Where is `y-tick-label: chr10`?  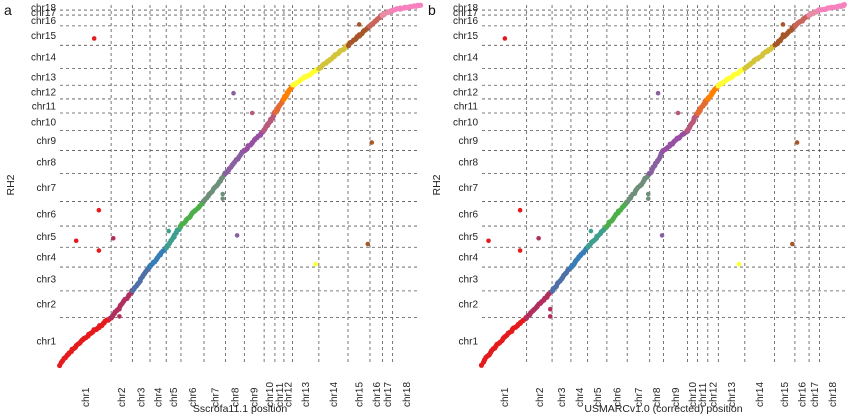 y-tick-label: chr10 is located at coordinates (465, 122).